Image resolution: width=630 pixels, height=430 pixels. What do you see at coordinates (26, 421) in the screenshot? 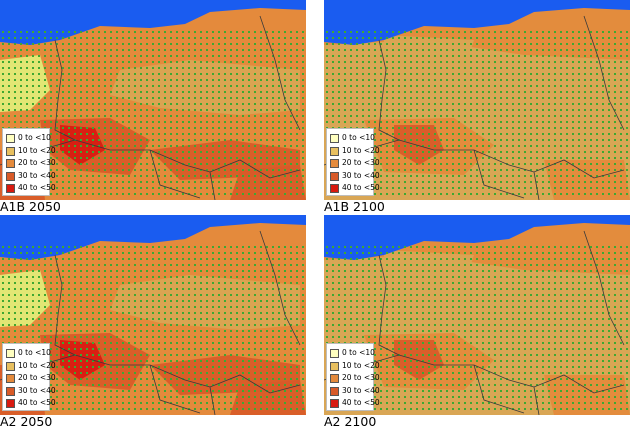
I see `panel-caption: A2 2050` at bounding box center [26, 421].